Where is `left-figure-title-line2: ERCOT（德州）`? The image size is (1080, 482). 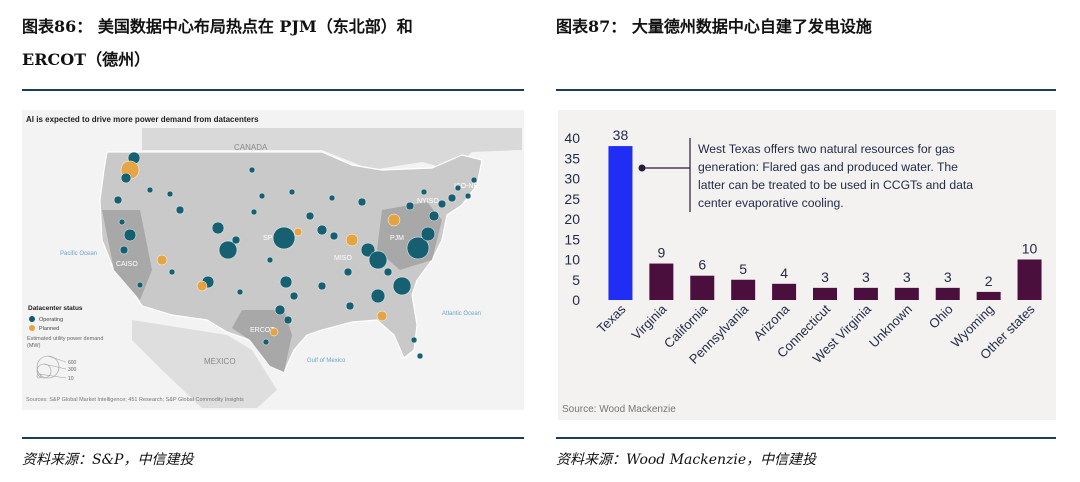 left-figure-title-line2: ERCOT（德州） is located at coordinates (86, 59).